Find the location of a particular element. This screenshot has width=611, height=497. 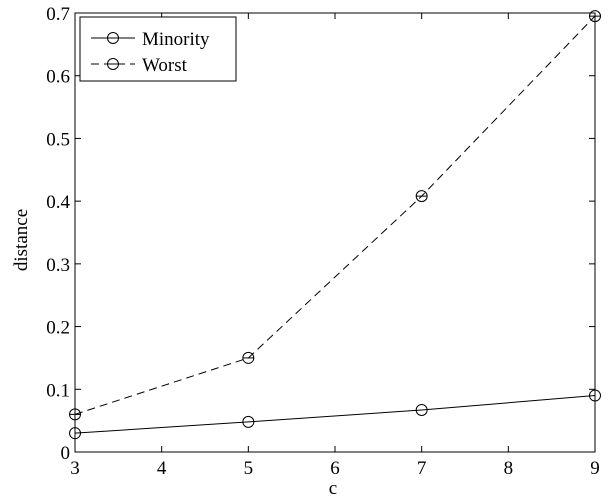

legend-marker is located at coordinates (113, 38).